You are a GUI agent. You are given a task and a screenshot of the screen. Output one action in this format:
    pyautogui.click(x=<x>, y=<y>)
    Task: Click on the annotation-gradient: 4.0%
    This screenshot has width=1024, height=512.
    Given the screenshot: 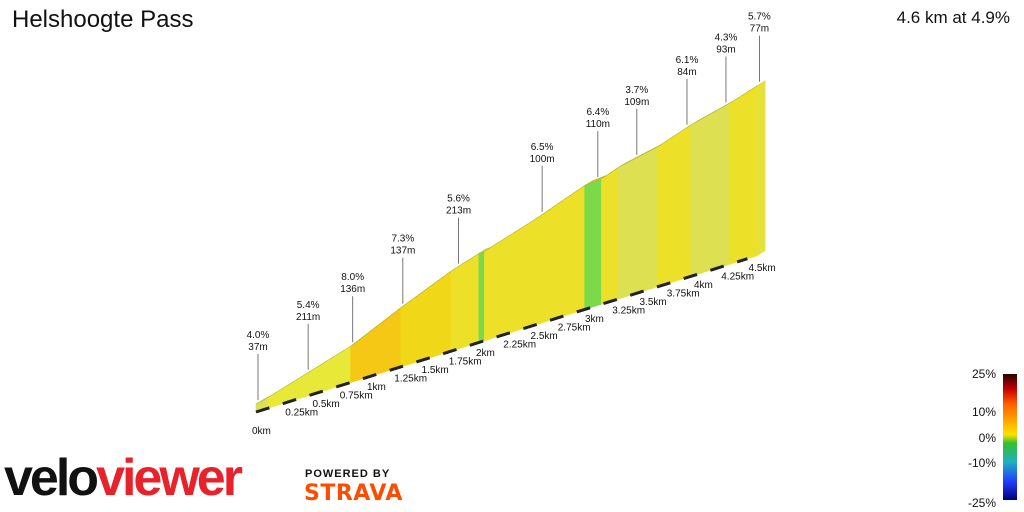 What is the action you would take?
    pyautogui.click(x=258, y=335)
    